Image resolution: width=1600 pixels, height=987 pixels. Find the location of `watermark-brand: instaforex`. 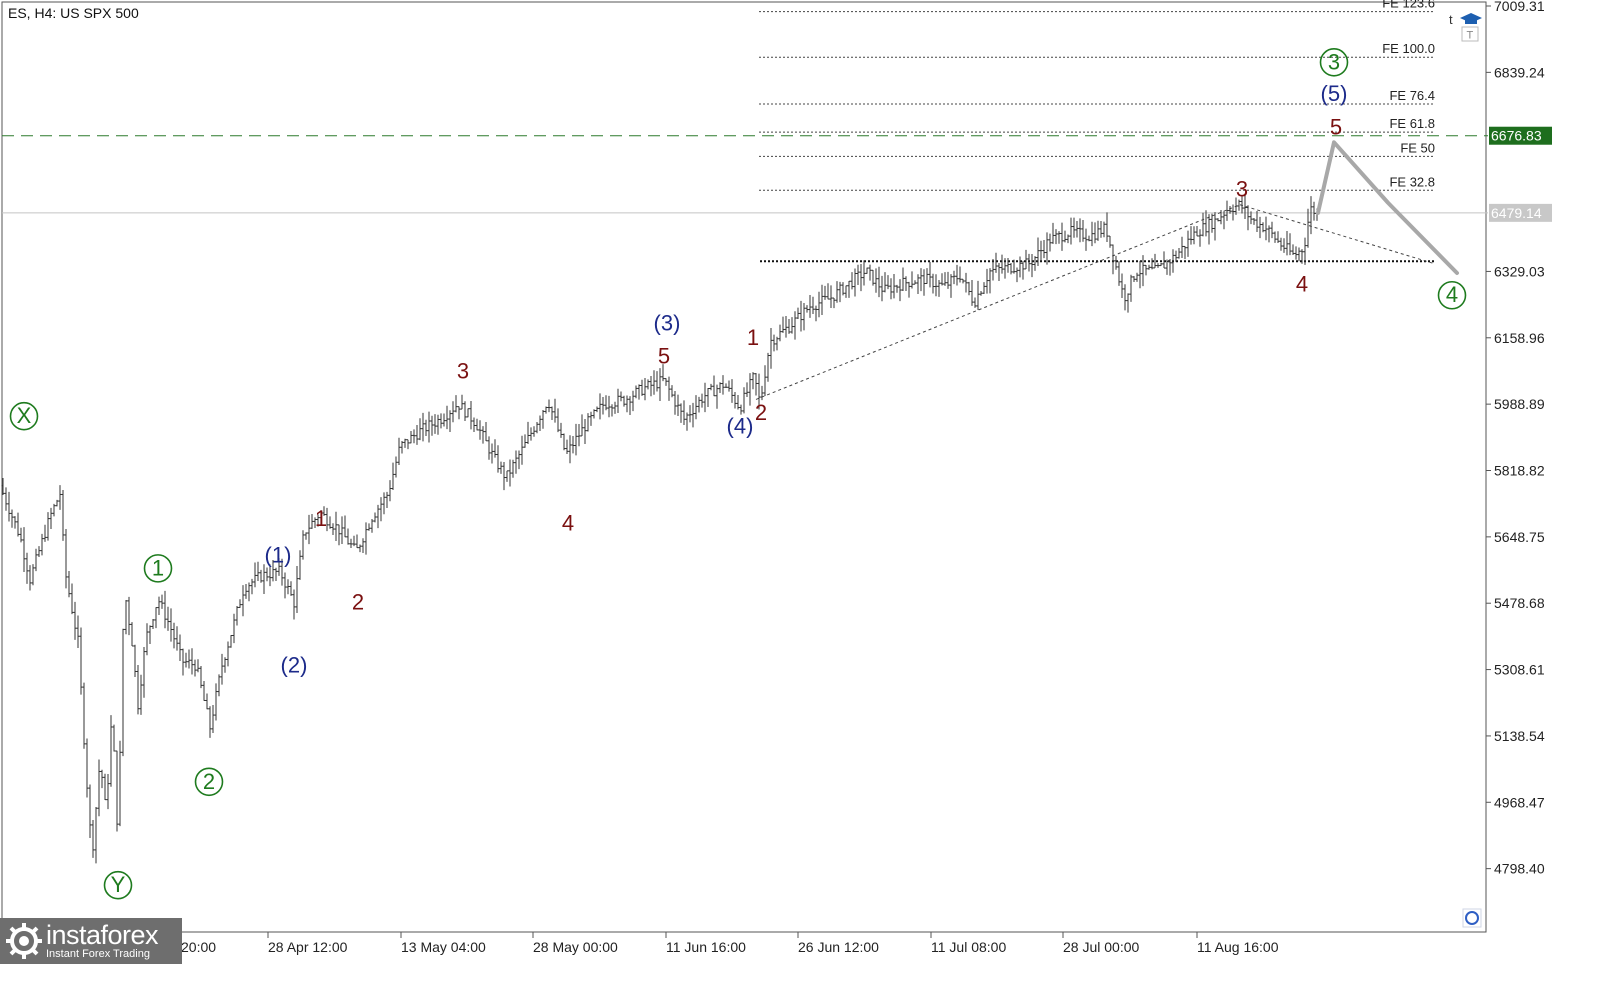

watermark-brand: instaforex is located at coordinates (102, 935).